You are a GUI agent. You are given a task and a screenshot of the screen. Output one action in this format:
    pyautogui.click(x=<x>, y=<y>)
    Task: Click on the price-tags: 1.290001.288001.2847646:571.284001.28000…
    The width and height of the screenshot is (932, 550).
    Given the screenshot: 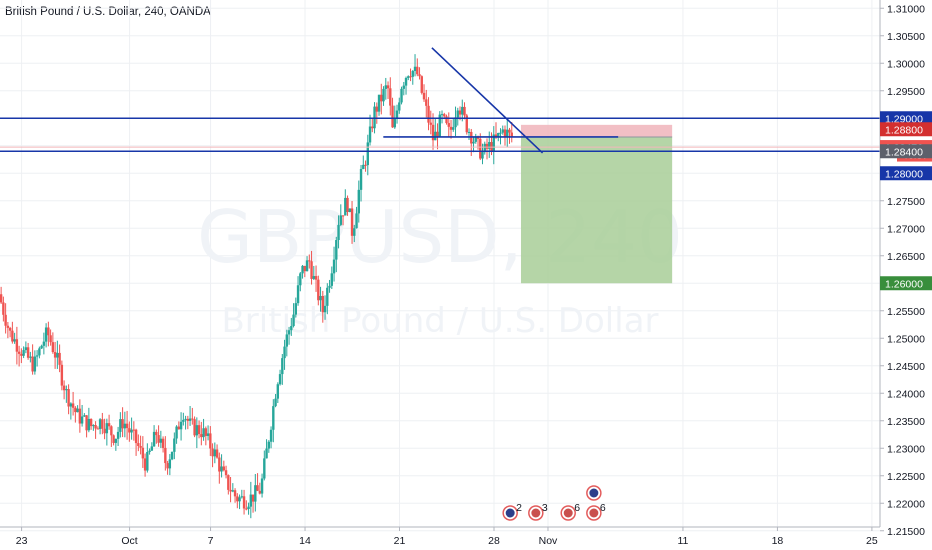 What is the action you would take?
    pyautogui.click(x=906, y=201)
    